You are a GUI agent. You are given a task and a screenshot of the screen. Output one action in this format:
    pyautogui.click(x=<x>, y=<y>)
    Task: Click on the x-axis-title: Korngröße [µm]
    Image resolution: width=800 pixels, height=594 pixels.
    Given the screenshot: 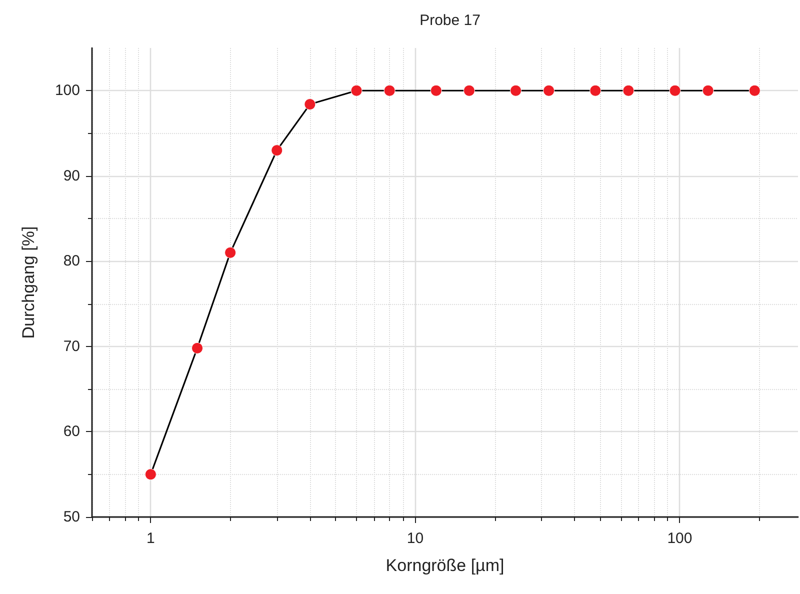 What is the action you would take?
    pyautogui.click(x=445, y=565)
    